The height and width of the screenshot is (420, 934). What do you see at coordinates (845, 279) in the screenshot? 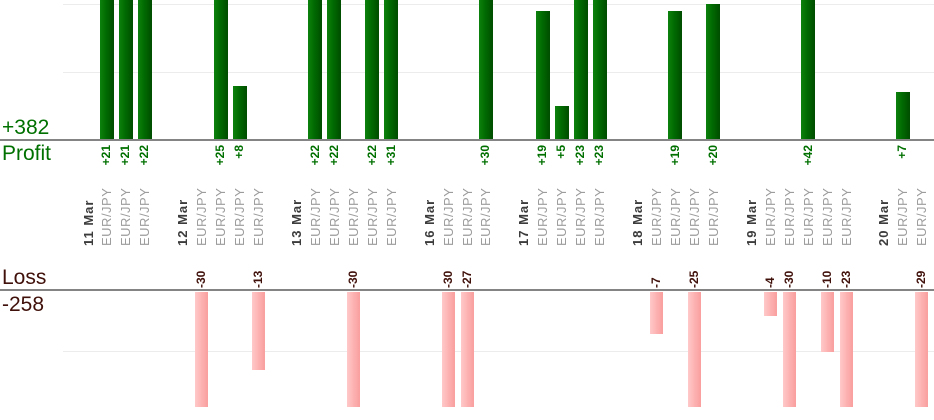
I see `loss-value-label: -23` at bounding box center [845, 279].